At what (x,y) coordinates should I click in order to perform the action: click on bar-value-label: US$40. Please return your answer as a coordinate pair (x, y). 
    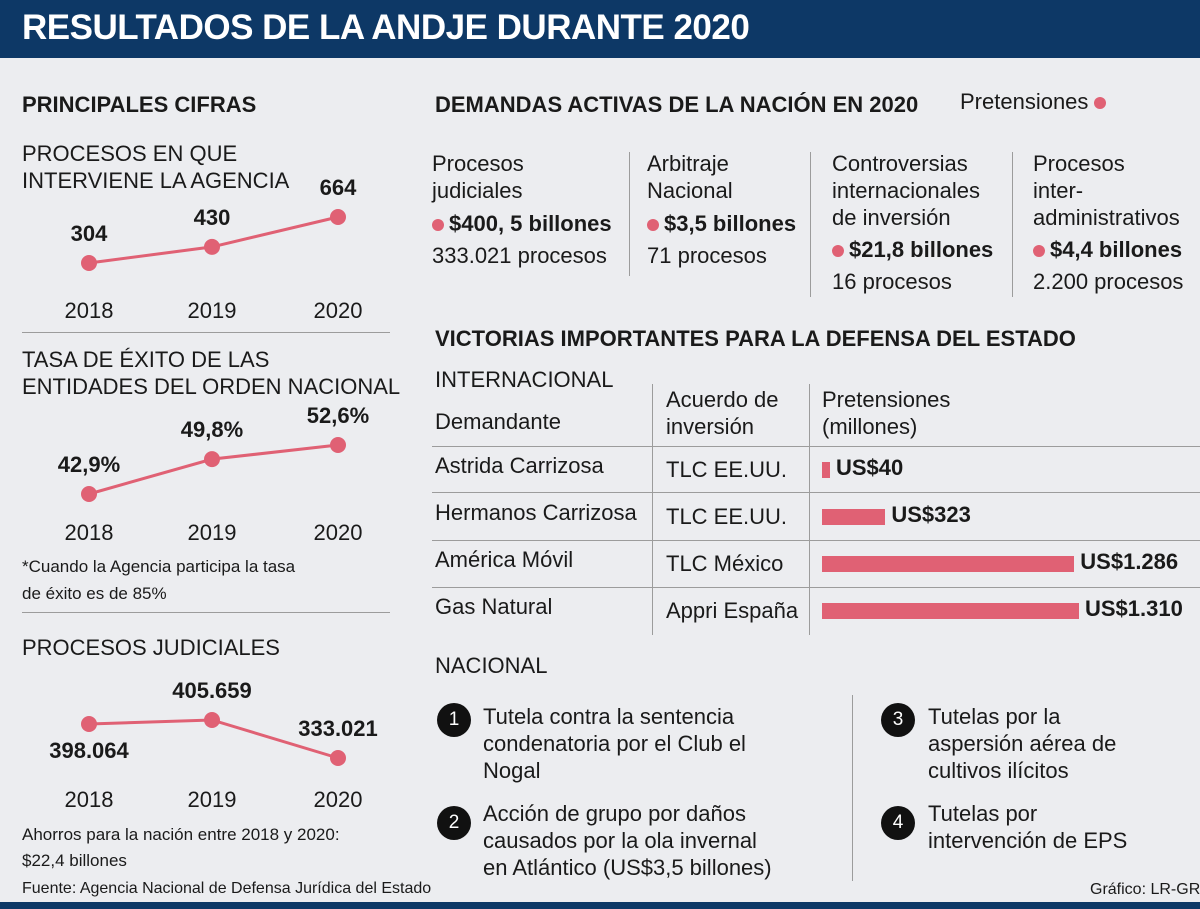
    Looking at the image, I should click on (870, 467).